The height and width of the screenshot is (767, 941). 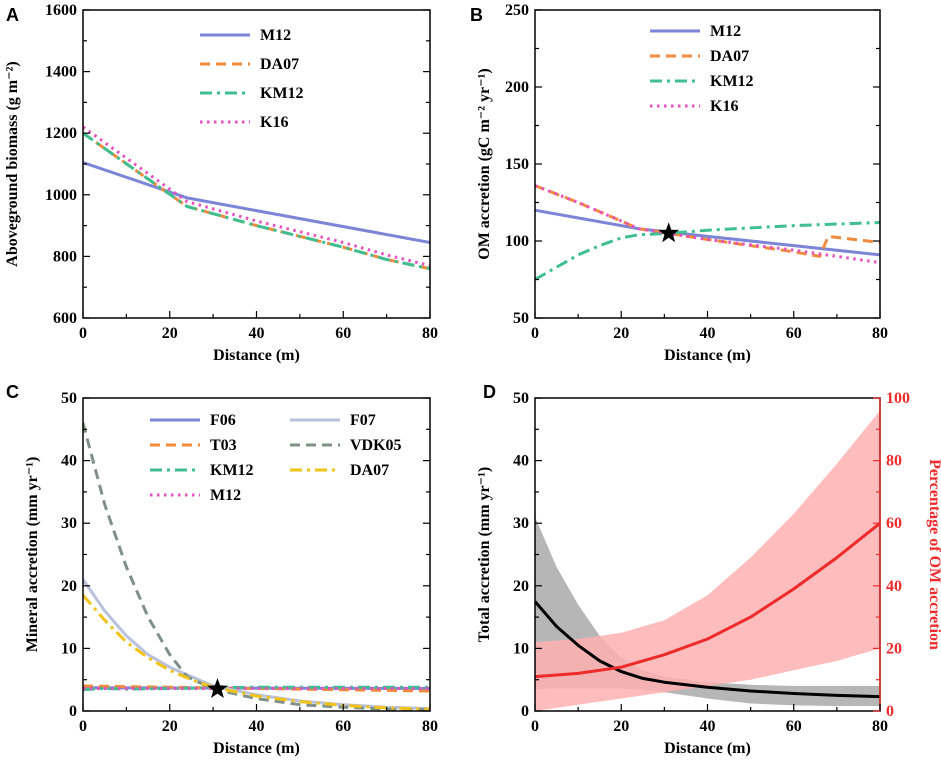 What do you see at coordinates (32, 555) in the screenshot?
I see `y-axis-label: Mineral accretion (mm yr⁻¹)` at bounding box center [32, 555].